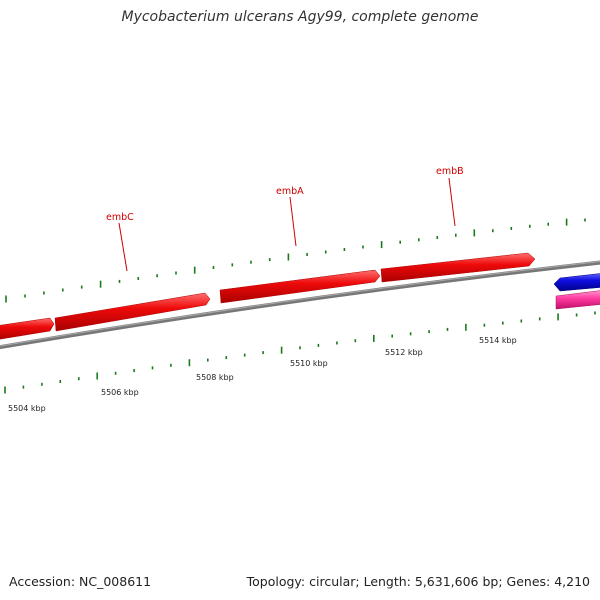 This screenshot has width=600, height=600. I want to click on gene-label-embC: embC, so click(120, 242).